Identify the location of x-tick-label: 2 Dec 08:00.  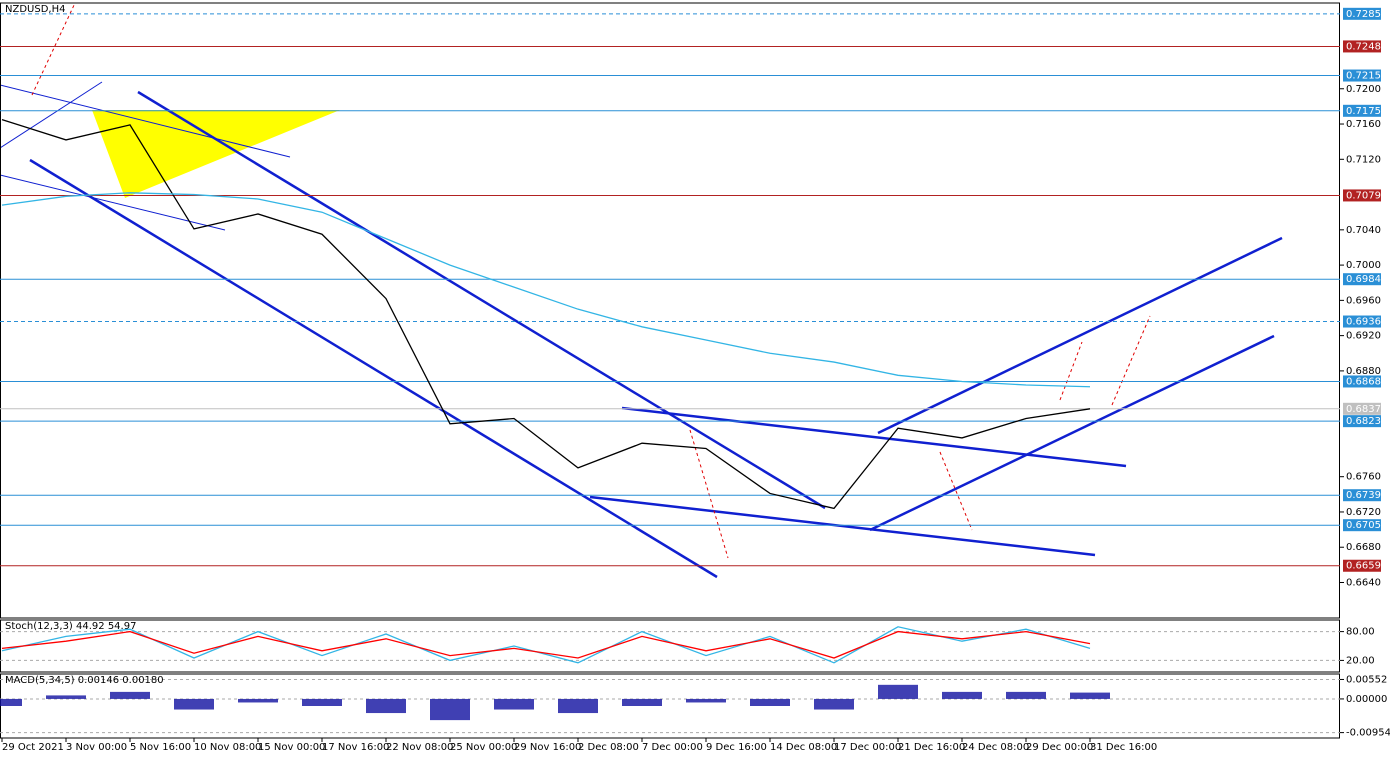
(608, 747).